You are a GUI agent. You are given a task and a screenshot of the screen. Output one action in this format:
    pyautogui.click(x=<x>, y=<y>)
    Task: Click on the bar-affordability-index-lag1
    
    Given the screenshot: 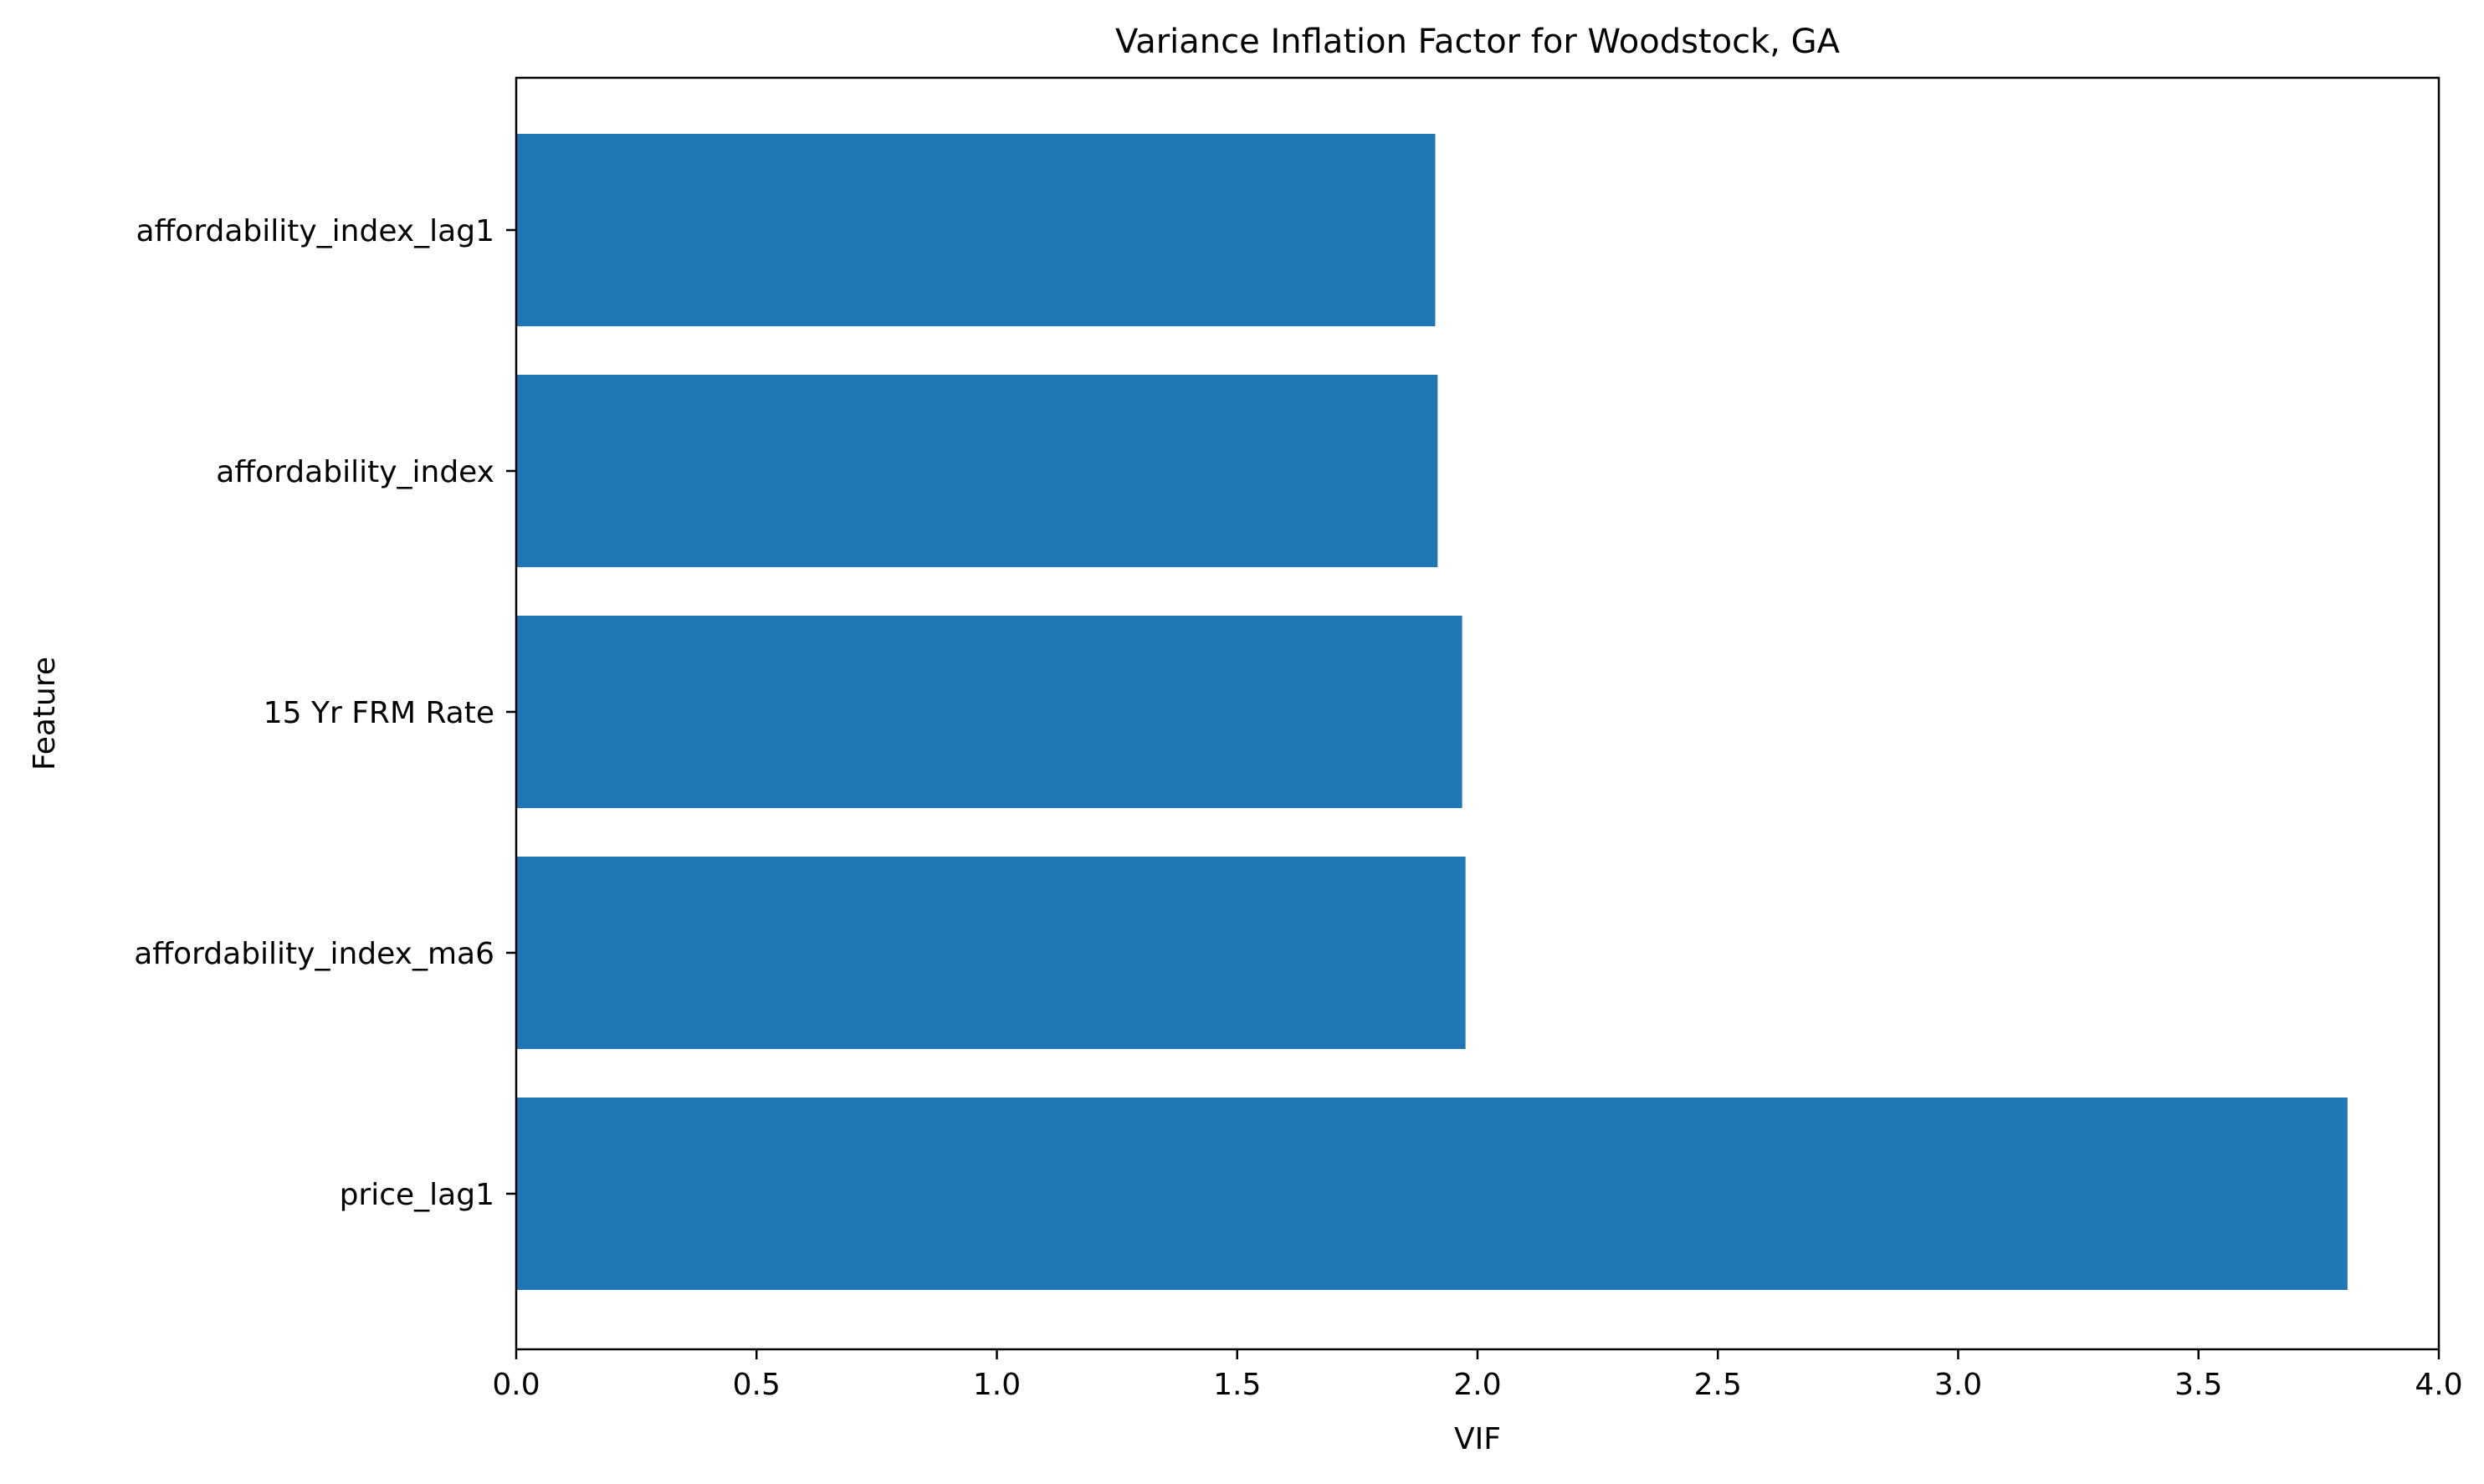 What is the action you would take?
    pyautogui.click(x=976, y=230)
    